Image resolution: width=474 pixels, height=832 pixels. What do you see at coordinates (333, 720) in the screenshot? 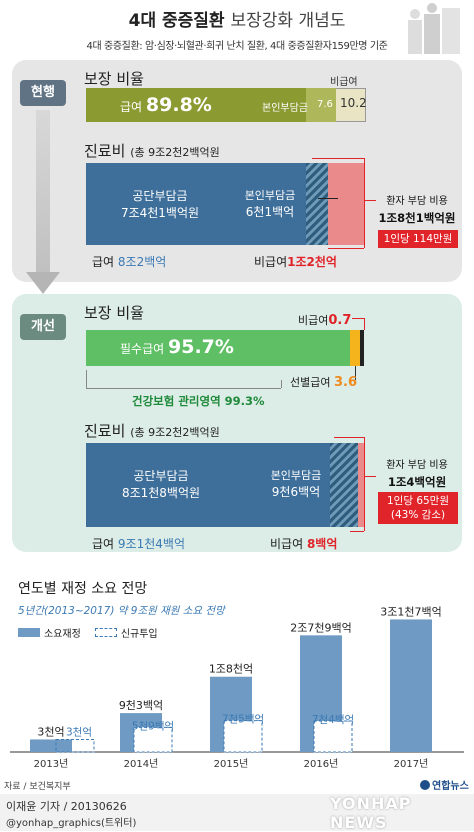
I see `label-new-3: 7천4백억` at bounding box center [333, 720].